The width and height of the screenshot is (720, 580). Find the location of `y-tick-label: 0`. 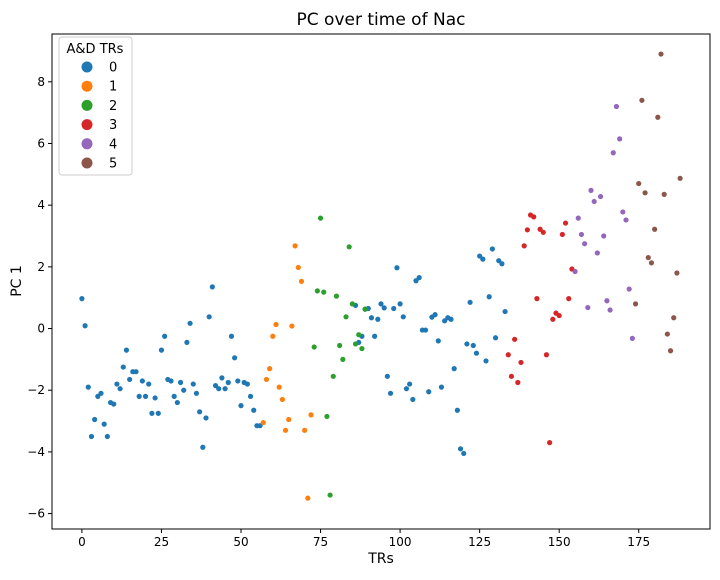

y-tick-label: 0 is located at coordinates (41, 329).